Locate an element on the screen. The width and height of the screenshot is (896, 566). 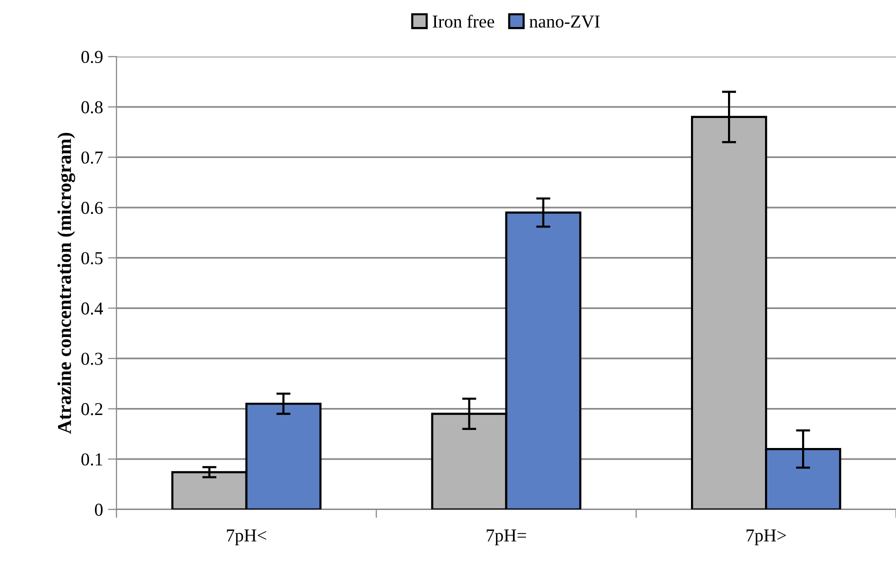
y-tick-label: 0.3 is located at coordinates (92, 358).